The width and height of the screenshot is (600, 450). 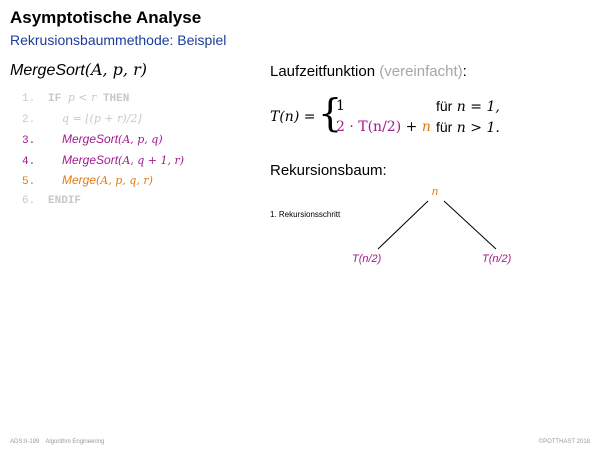 What do you see at coordinates (426, 127) in the screenshot?
I see `case2-linear-term: n` at bounding box center [426, 127].